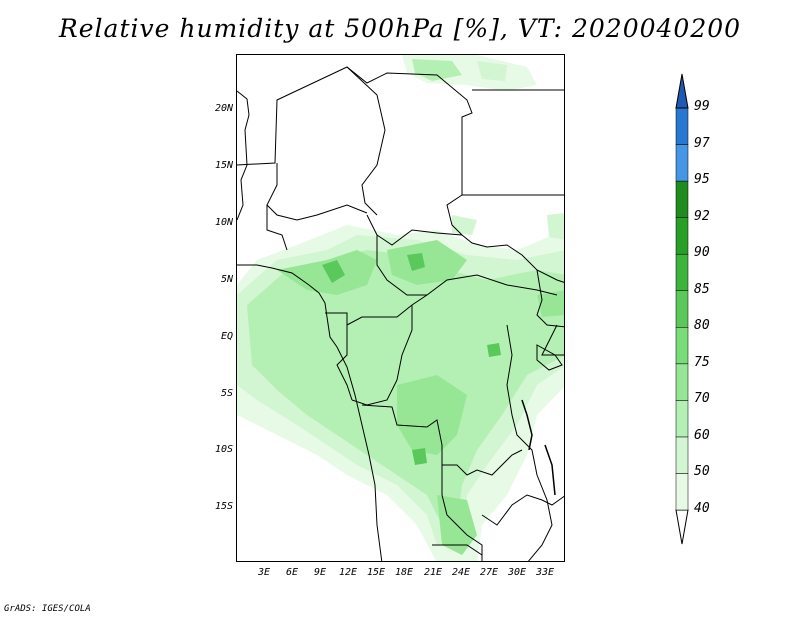 The width and height of the screenshot is (800, 618). Describe the element at coordinates (223, 165) in the screenshot. I see `lat-label-15n: 15N` at that location.